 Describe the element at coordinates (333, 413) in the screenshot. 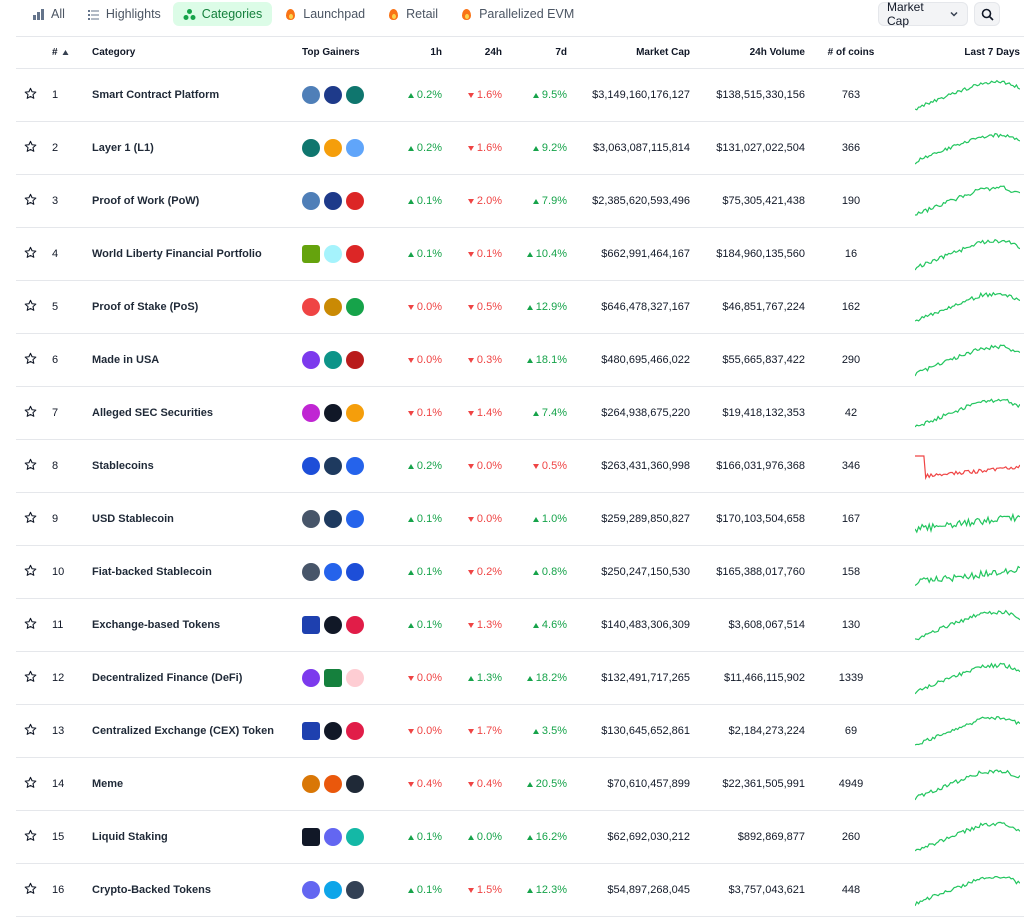

I see `chain-token-icon` at that location.